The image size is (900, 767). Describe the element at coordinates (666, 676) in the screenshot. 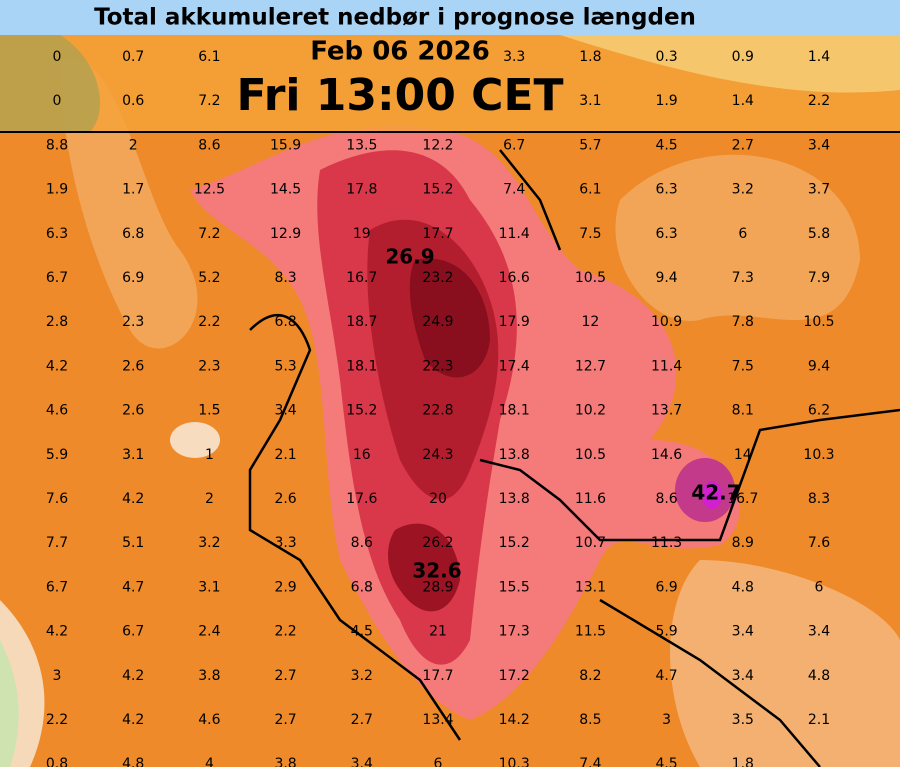

I see `grid-value: 4.7` at that location.